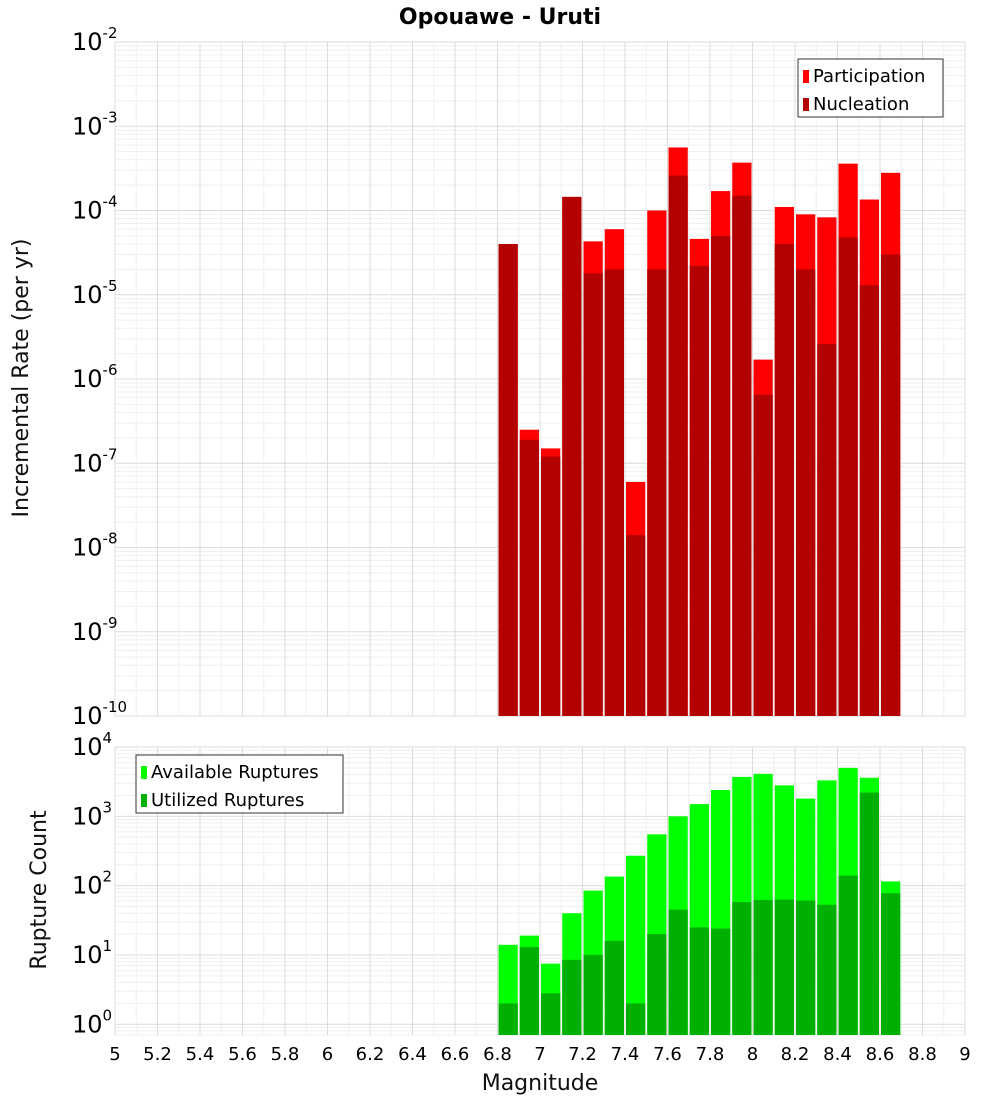 This screenshot has width=1000, height=1100. What do you see at coordinates (869, 76) in the screenshot?
I see `top-legend-label: Participation` at bounding box center [869, 76].